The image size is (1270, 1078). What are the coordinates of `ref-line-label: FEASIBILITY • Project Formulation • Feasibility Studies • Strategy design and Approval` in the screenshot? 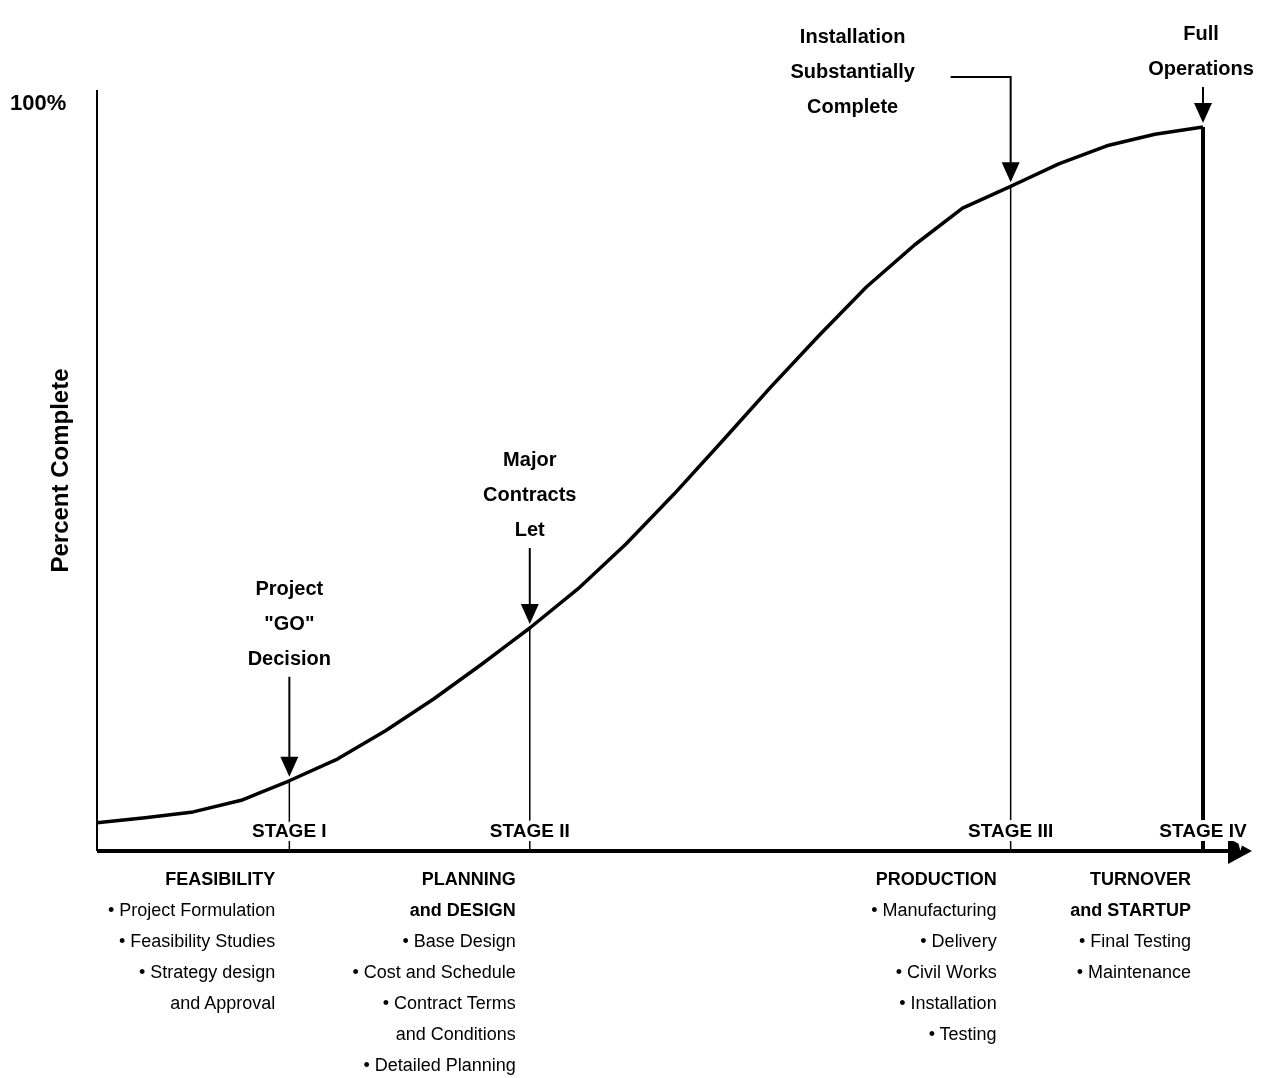 It's located at (191, 941).